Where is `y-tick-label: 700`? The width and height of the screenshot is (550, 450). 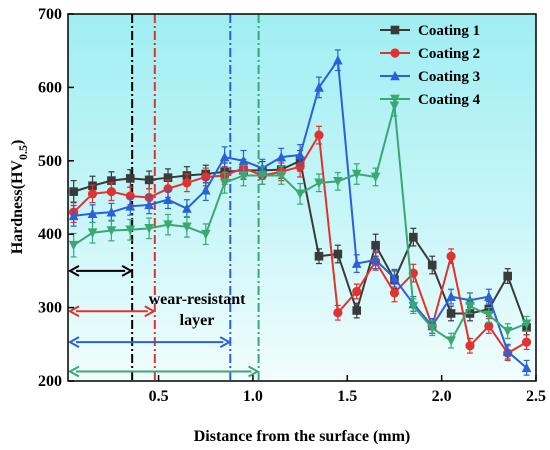
y-tick-label: 700 is located at coordinates (50, 14).